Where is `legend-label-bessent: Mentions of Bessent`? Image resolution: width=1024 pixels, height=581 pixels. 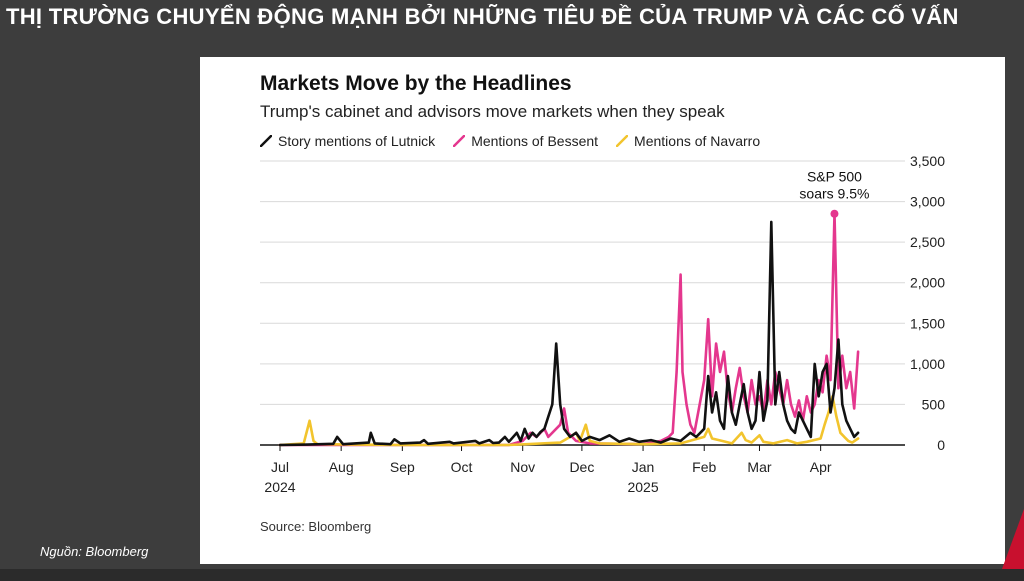
legend-label-bessent: Mentions of Bessent is located at coordinates (535, 141).